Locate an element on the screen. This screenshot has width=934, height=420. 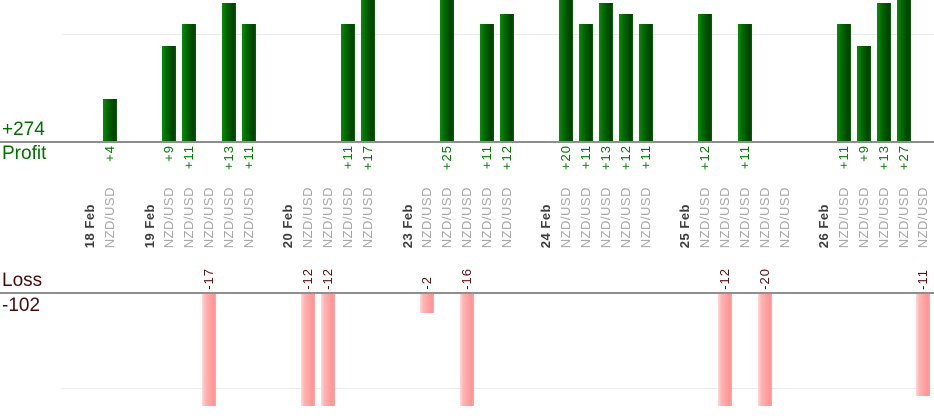
loss-total: -102 is located at coordinates (21, 305).